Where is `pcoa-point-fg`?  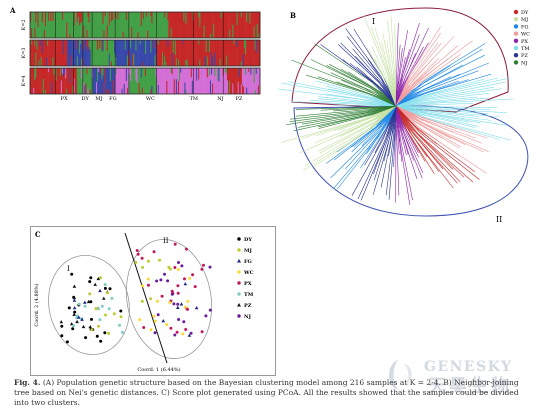
pcoa-point-fg is located at coordinates (85, 302).